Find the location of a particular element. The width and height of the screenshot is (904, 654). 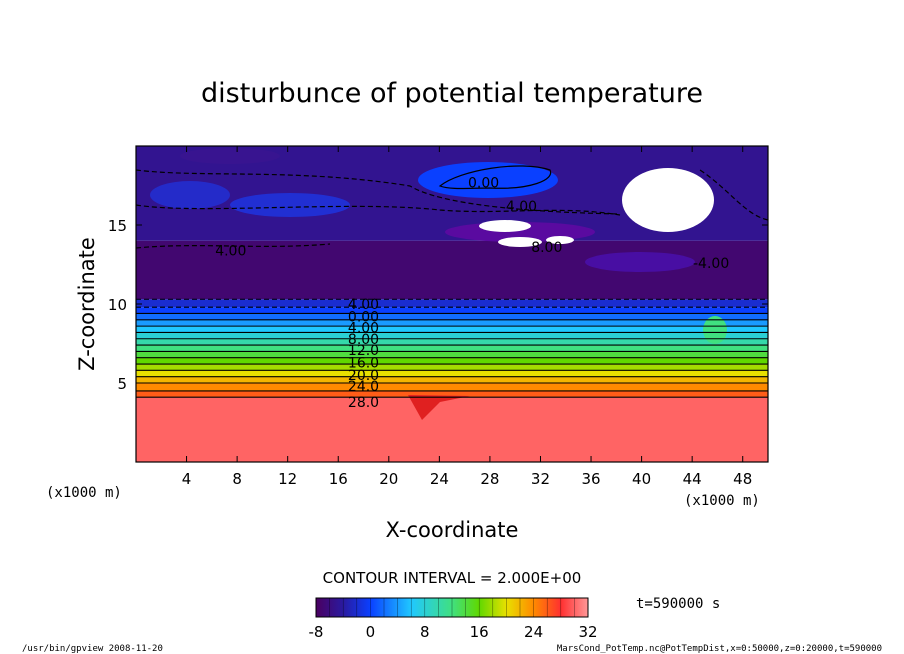

colorbar-tick-label: 16 is located at coordinates (479, 632).